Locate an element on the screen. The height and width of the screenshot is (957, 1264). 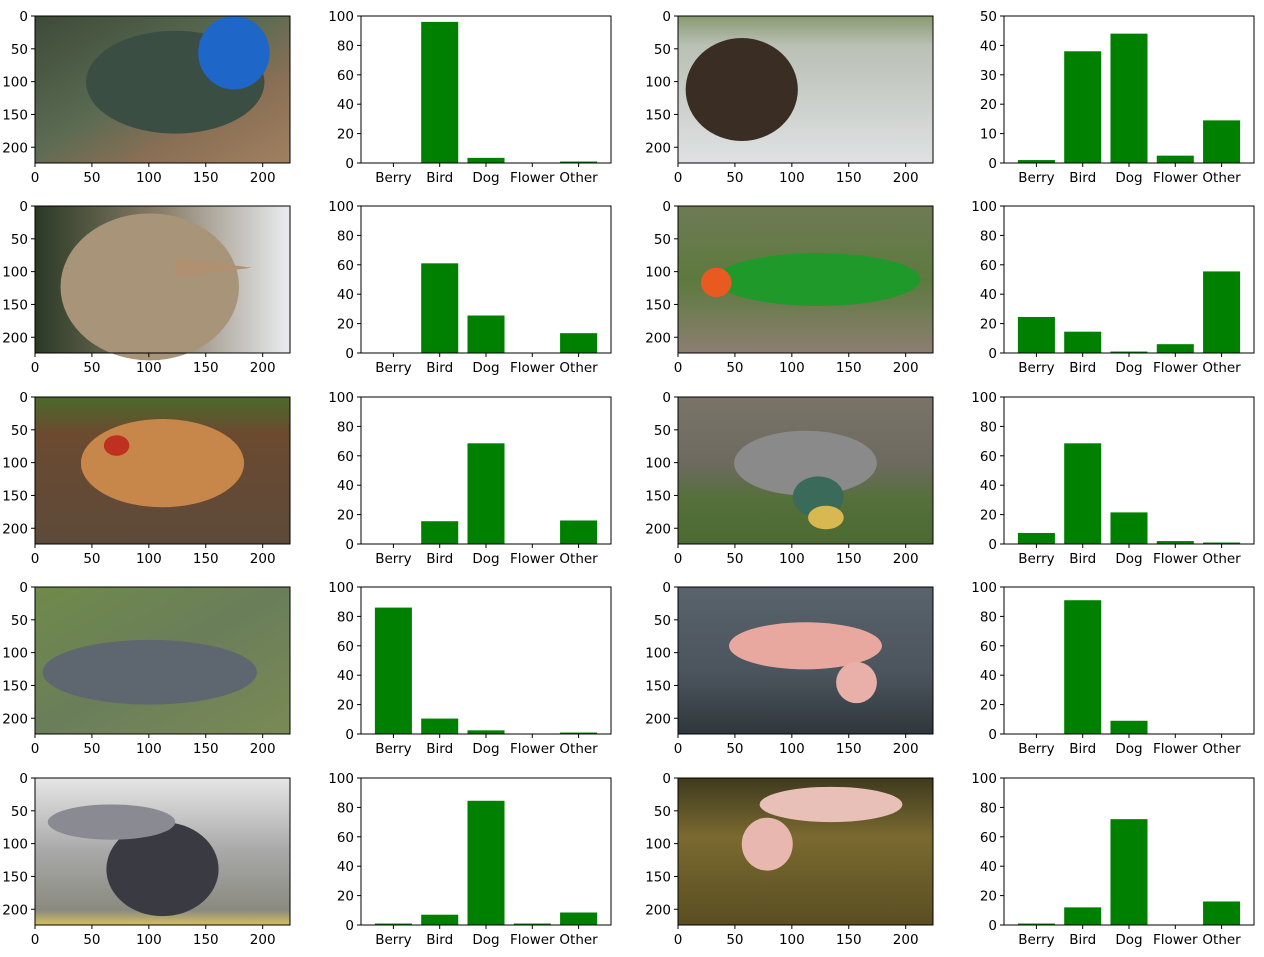
y-tick-label: 10 is located at coordinates (988, 135).